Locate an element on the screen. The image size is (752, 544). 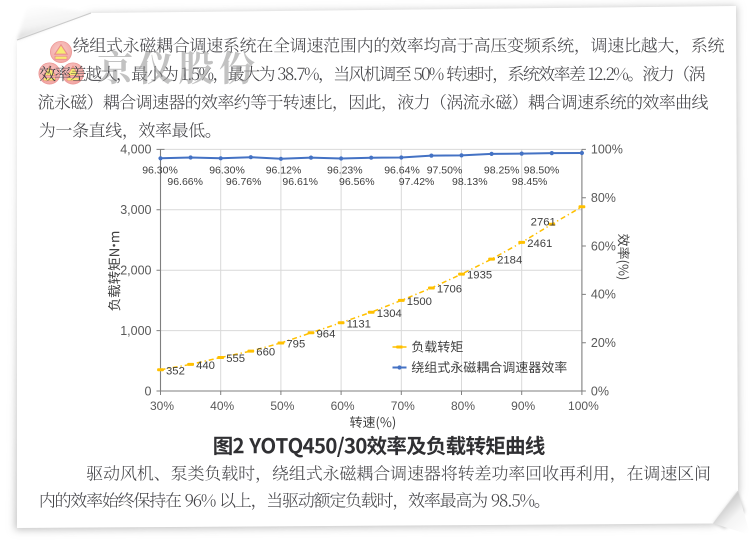
svg-text: 20% is located at coordinates (603, 343).